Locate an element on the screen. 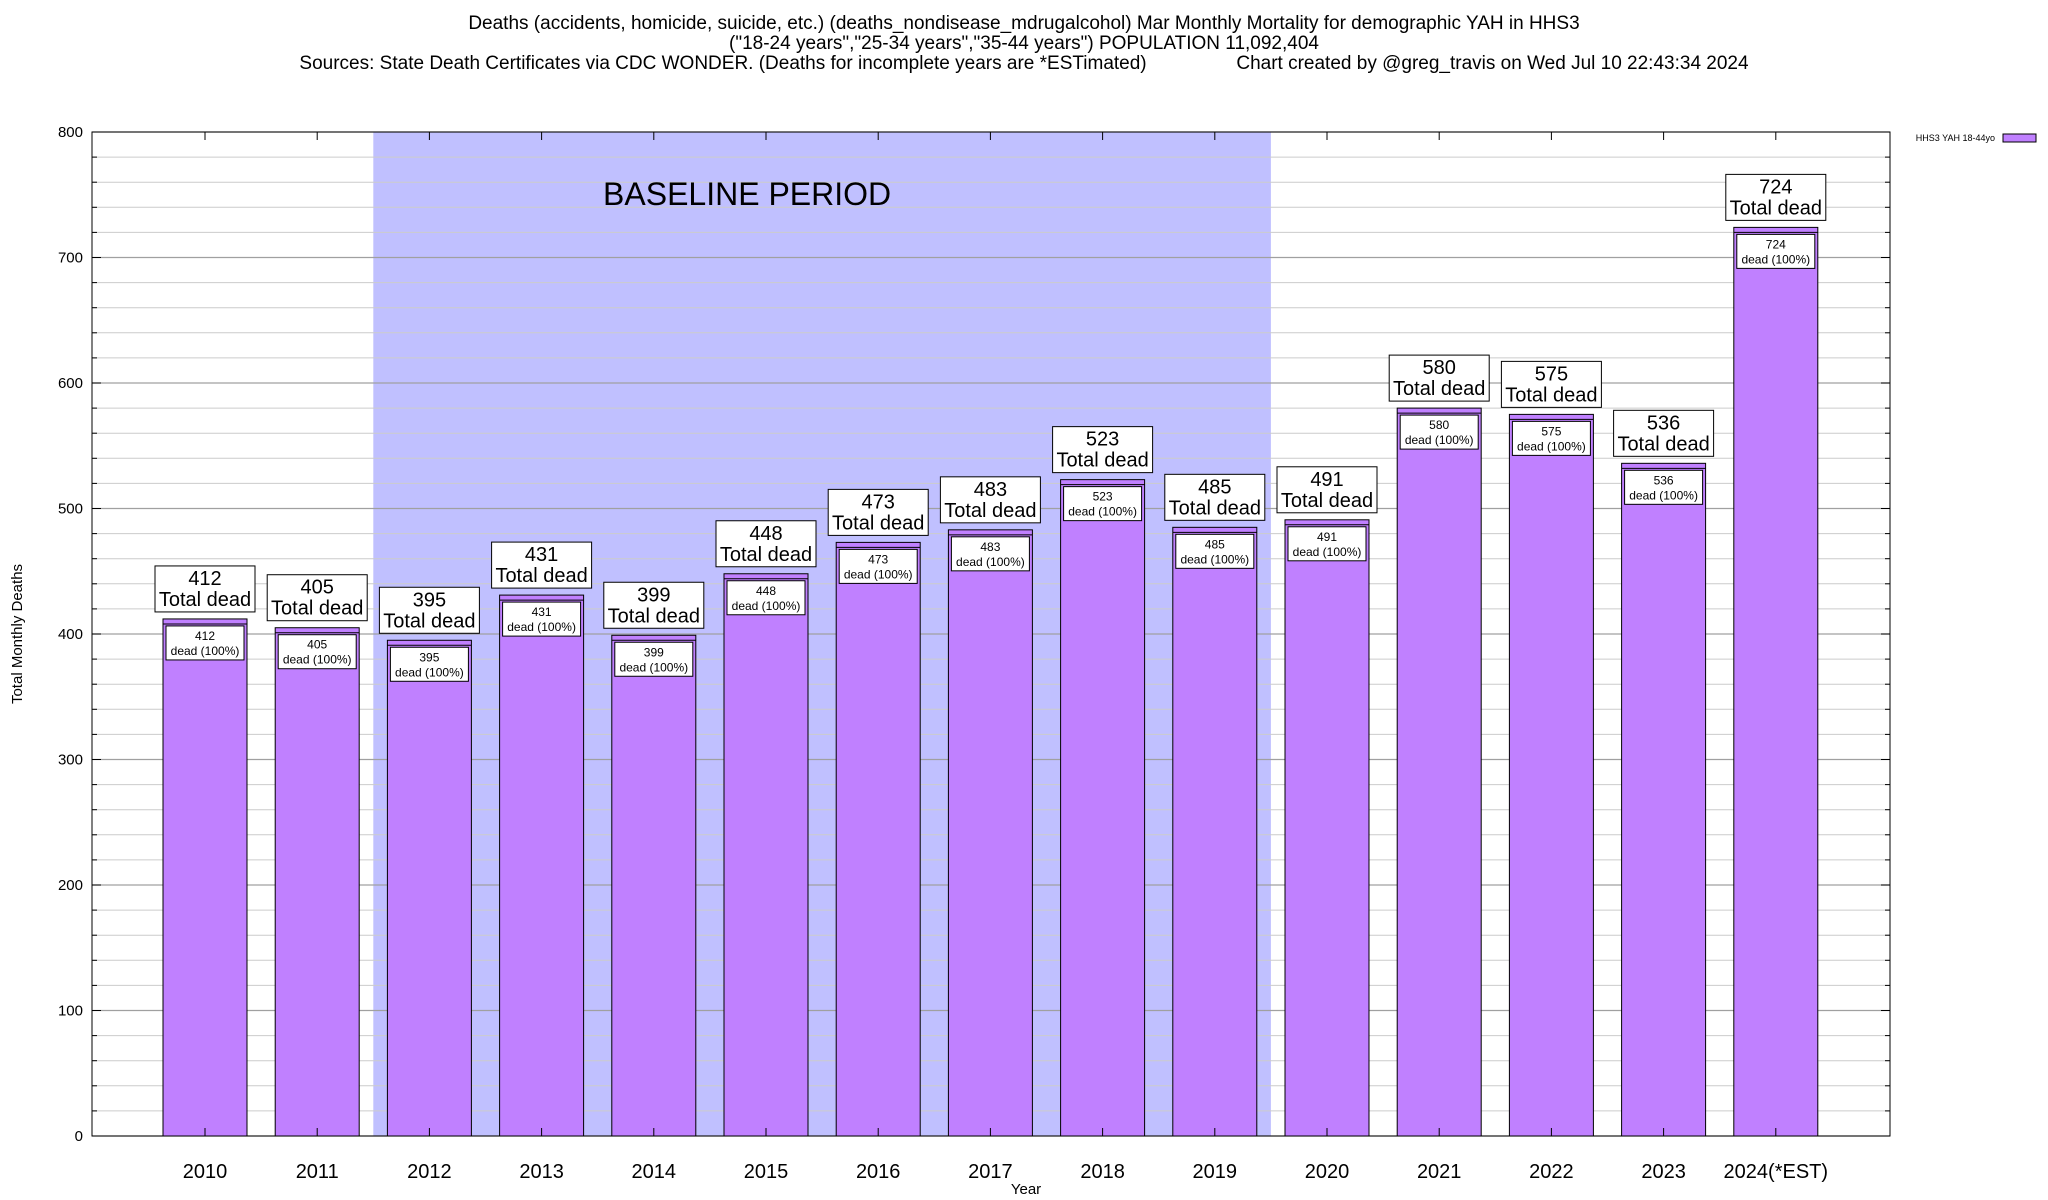  x-tick-label: 2021 is located at coordinates (1439, 1172).